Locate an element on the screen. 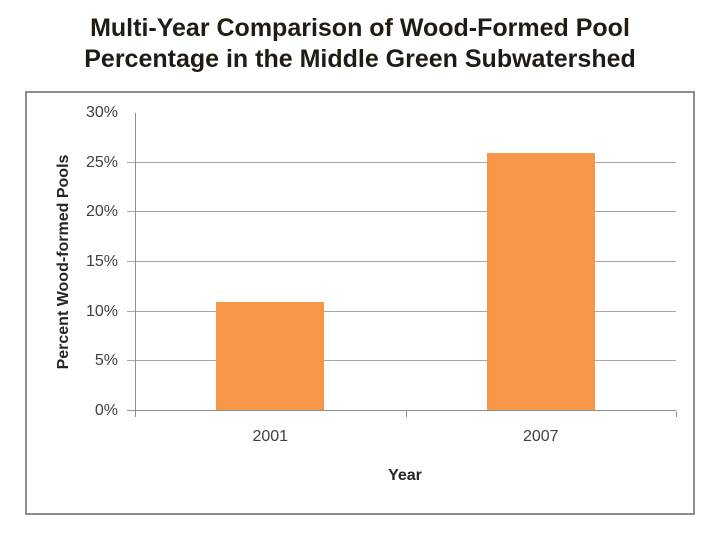 The image size is (720, 540). y-tick-label: 5% is located at coordinates (106, 361).